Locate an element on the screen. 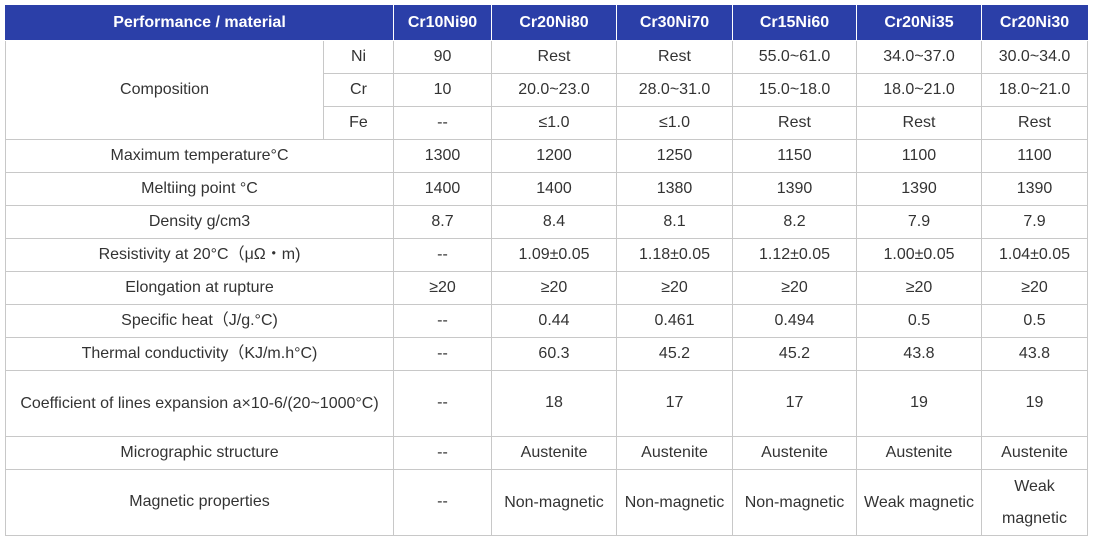 Image resolution: width=1095 pixels, height=539 pixels. header-corner-cell: Performance / material is located at coordinates (199, 23).